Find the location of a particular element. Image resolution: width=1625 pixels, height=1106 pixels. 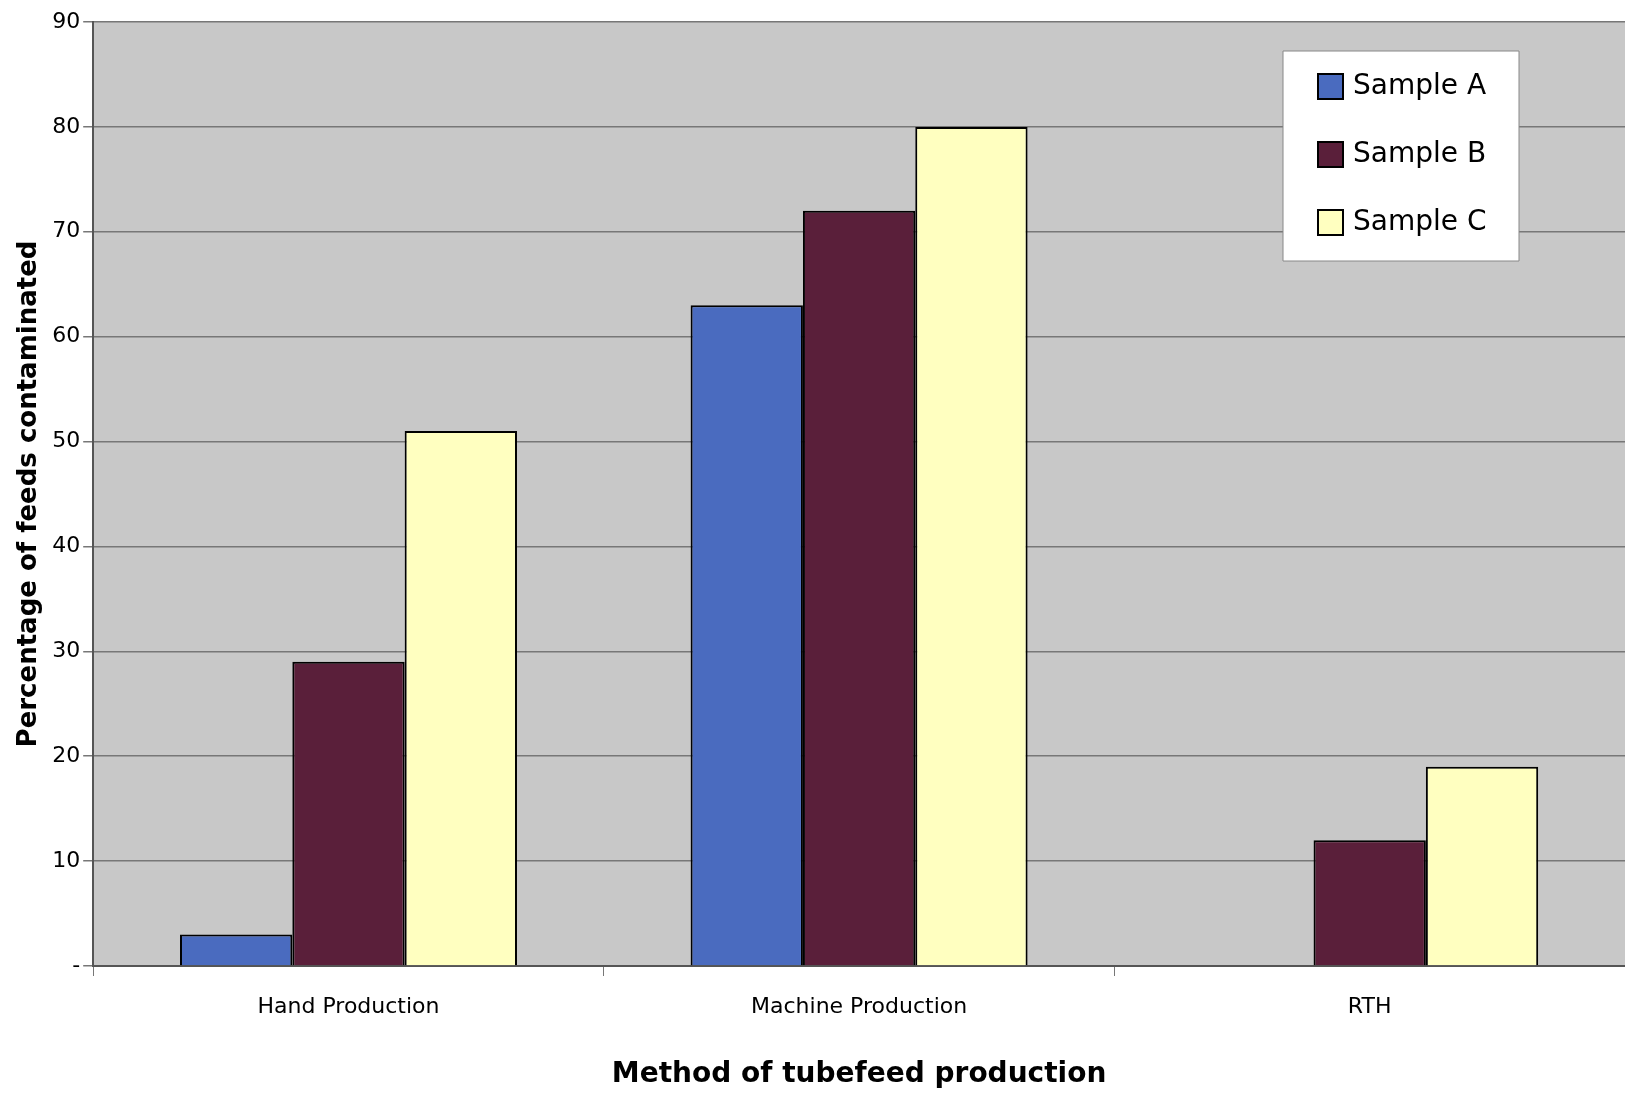

y-tick-label: 70 is located at coordinates (66, 230).